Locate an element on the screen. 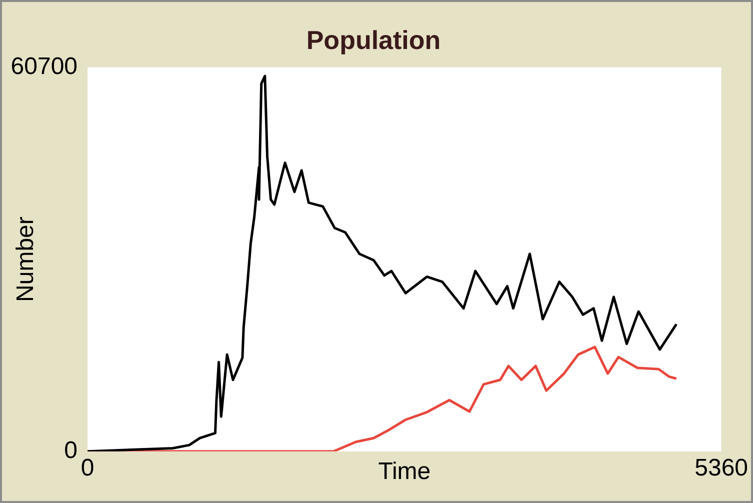 The image size is (753, 503). y-tick-label: 60700 is located at coordinates (44, 66).